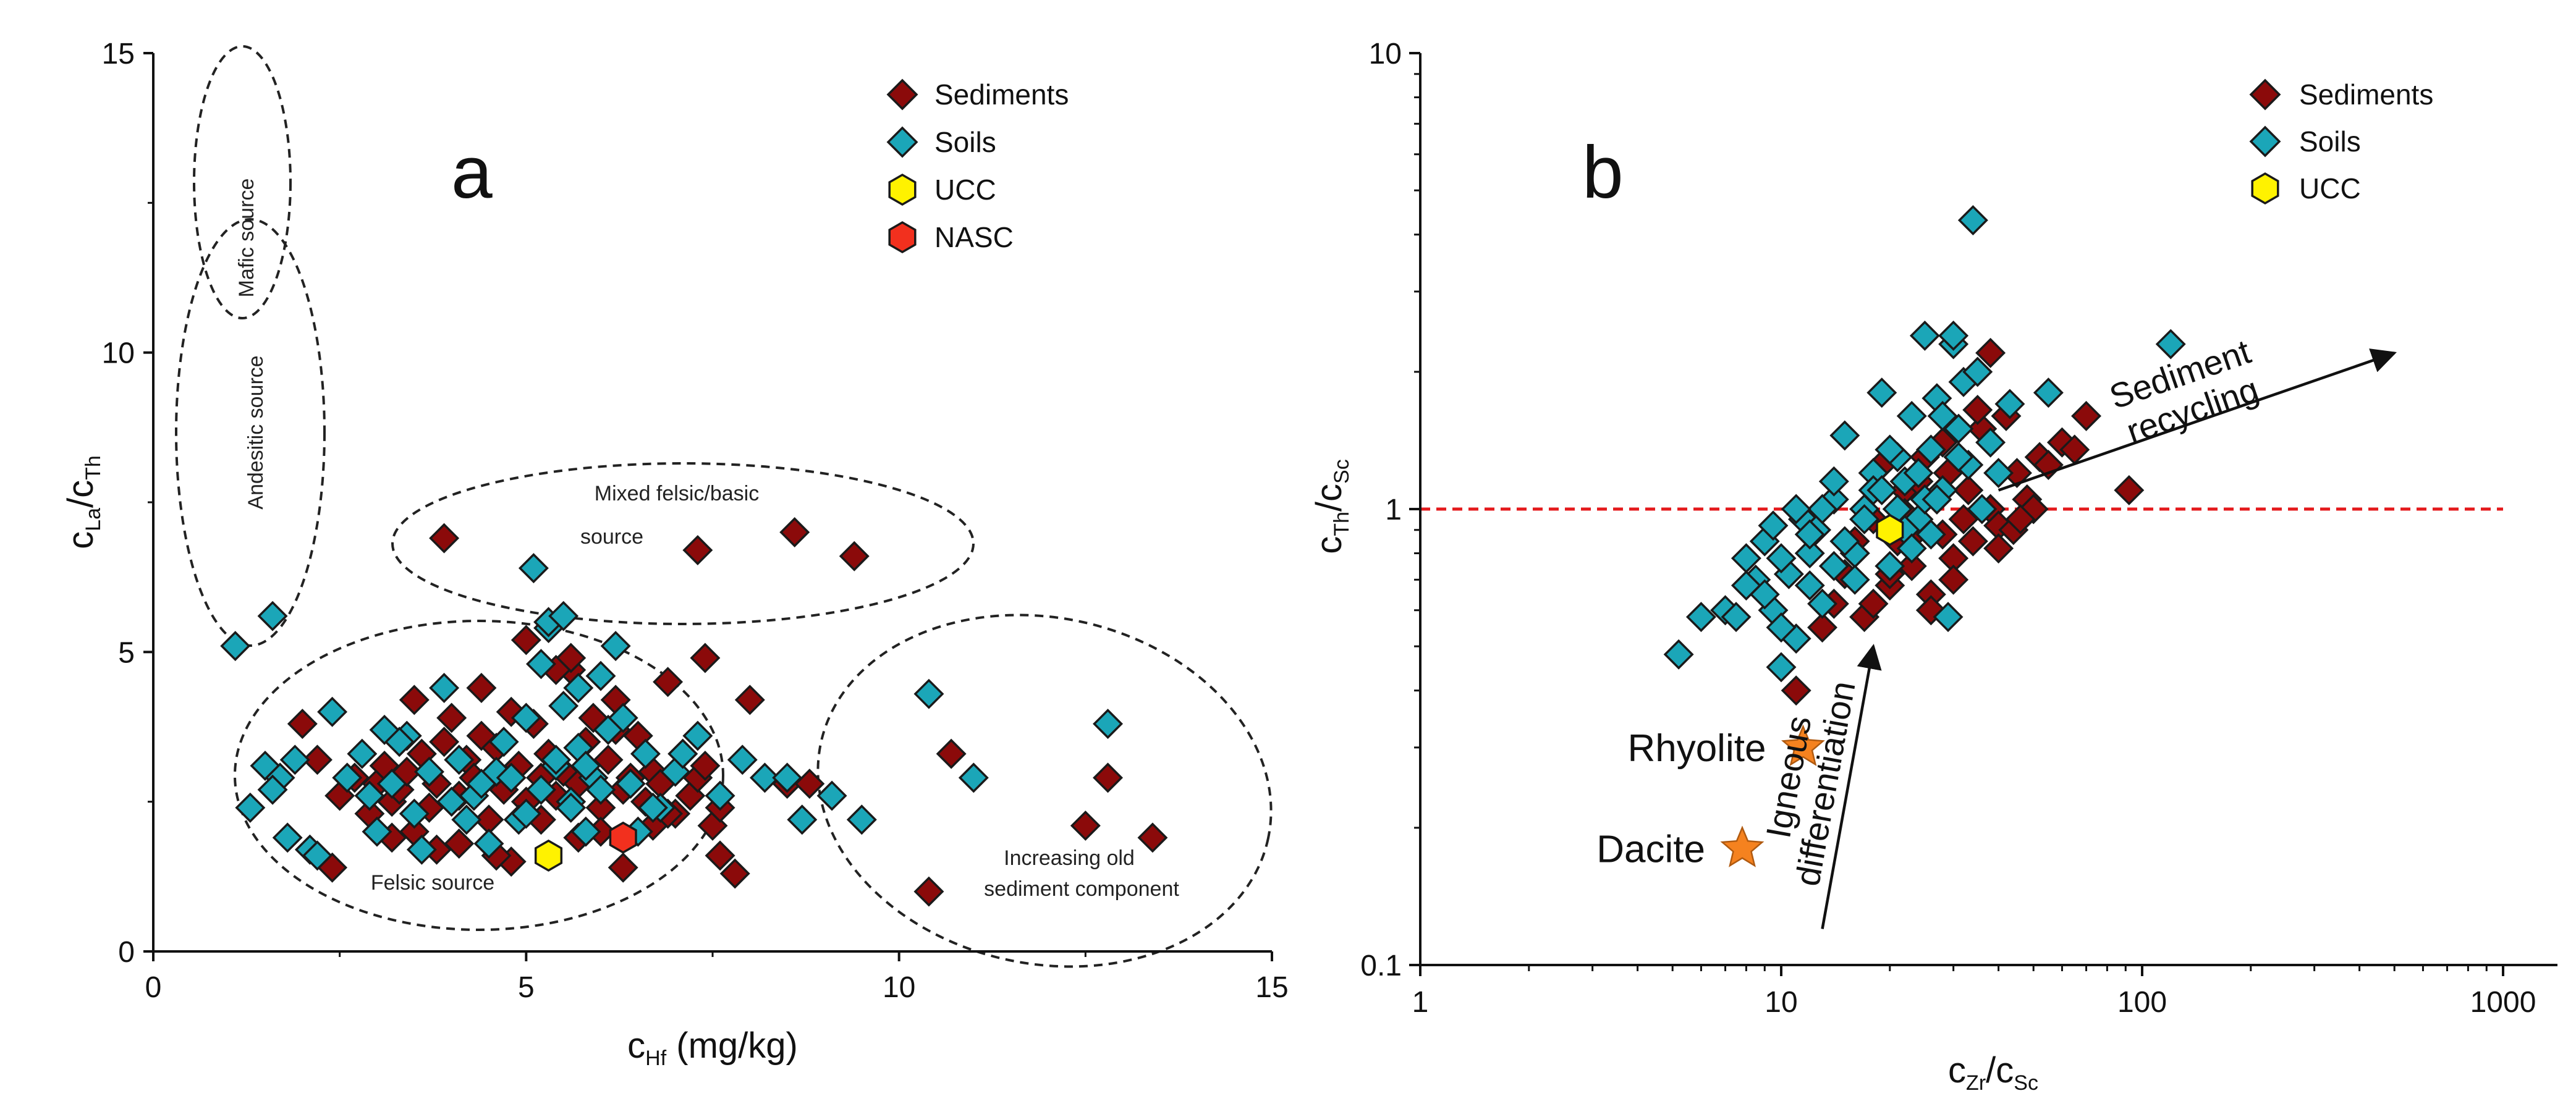 The width and height of the screenshot is (2576, 1117). What do you see at coordinates (2000, 1070) in the screenshot?
I see `x-axis-label-b-part: /c` at bounding box center [2000, 1070].